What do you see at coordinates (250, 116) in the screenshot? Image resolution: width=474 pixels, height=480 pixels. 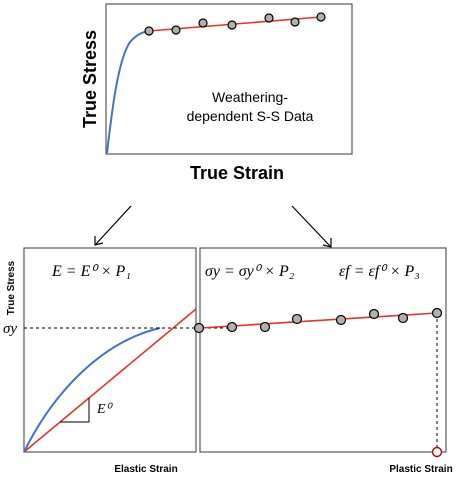 I see `top-caption-line2: dependent S-S Data` at bounding box center [250, 116].